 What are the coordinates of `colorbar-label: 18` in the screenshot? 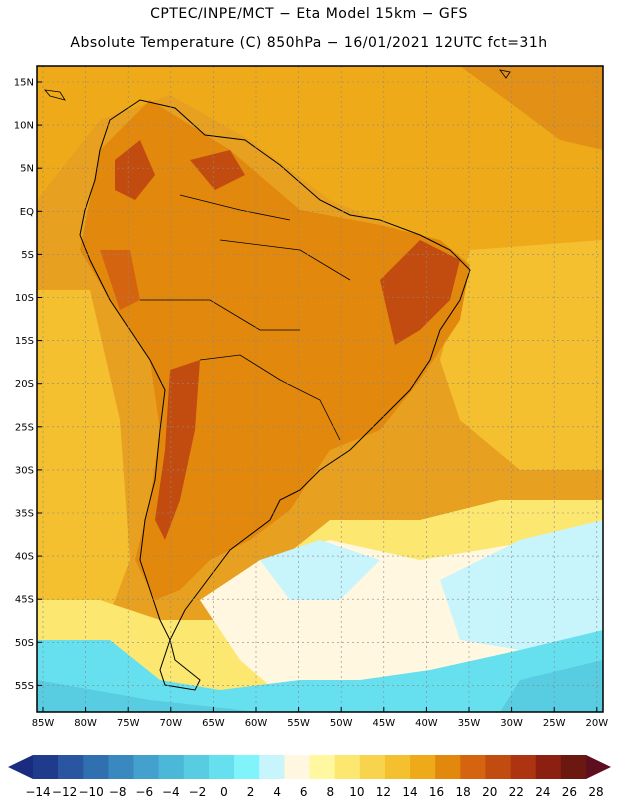 It's located at (463, 792).